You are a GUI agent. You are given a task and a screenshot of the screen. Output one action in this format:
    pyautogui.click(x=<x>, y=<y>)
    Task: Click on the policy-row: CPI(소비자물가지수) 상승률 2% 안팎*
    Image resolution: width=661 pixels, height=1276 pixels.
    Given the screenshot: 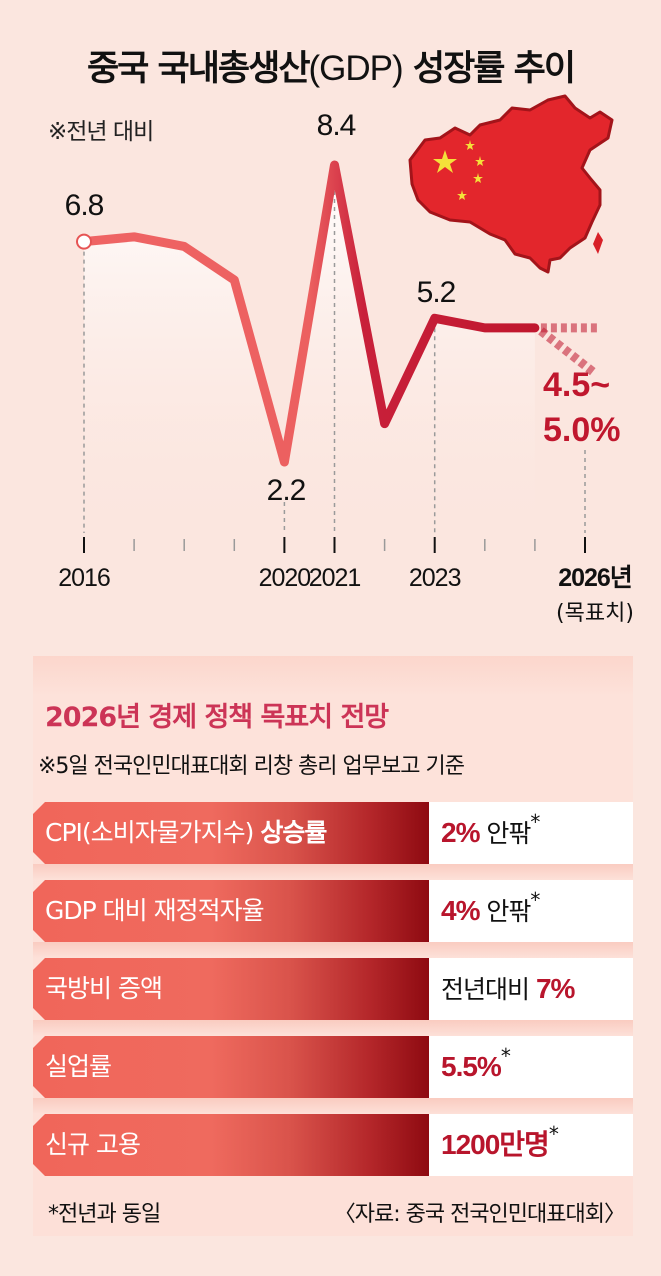 What is the action you would take?
    pyautogui.click(x=333, y=841)
    